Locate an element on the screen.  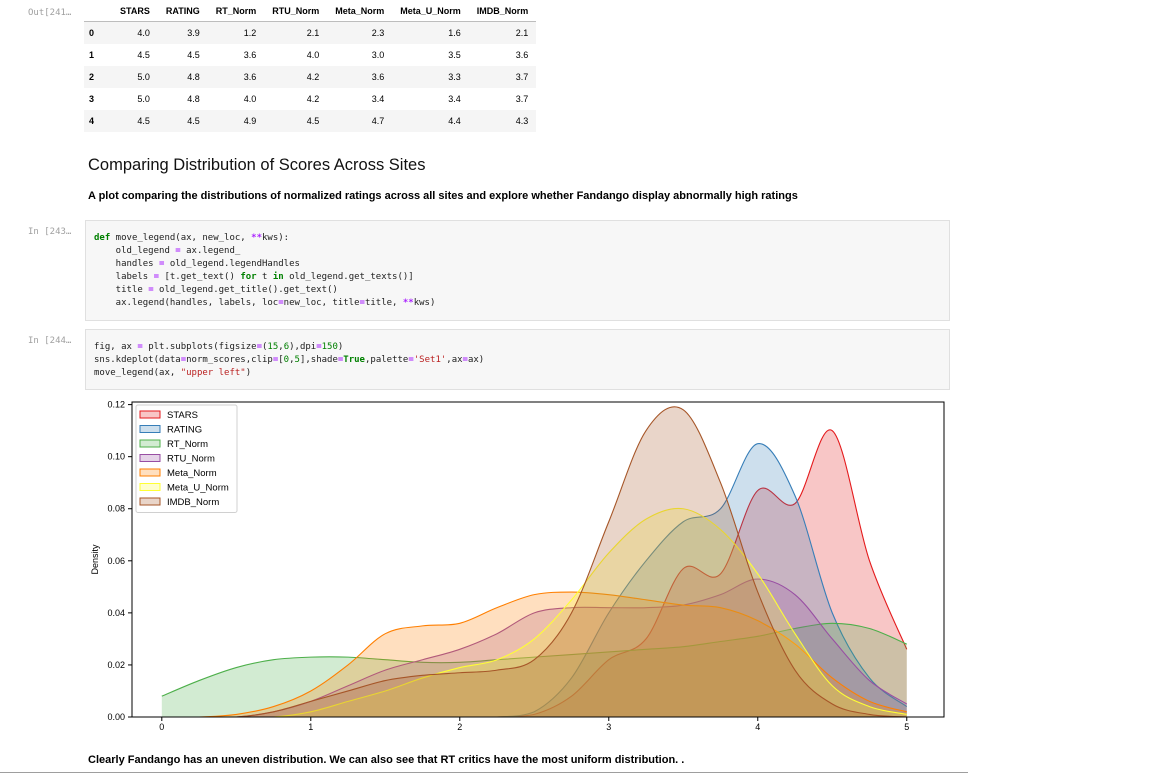
table-cell: 3.9 is located at coordinates (193, 33).